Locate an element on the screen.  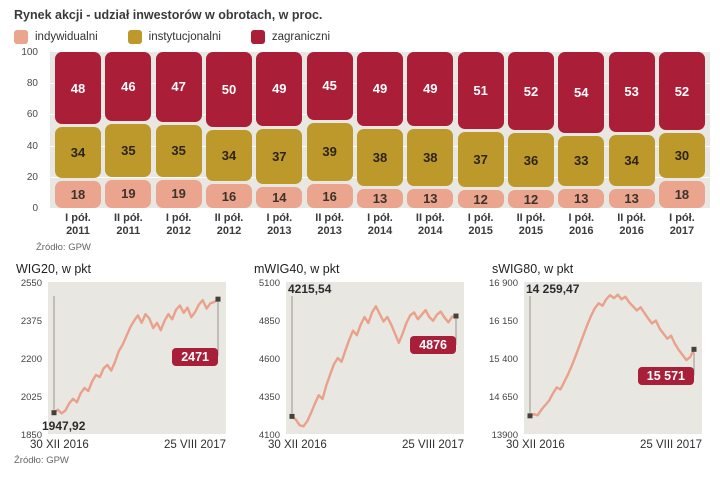
source-note-bottom: Źródło: GPW is located at coordinates (41, 461).